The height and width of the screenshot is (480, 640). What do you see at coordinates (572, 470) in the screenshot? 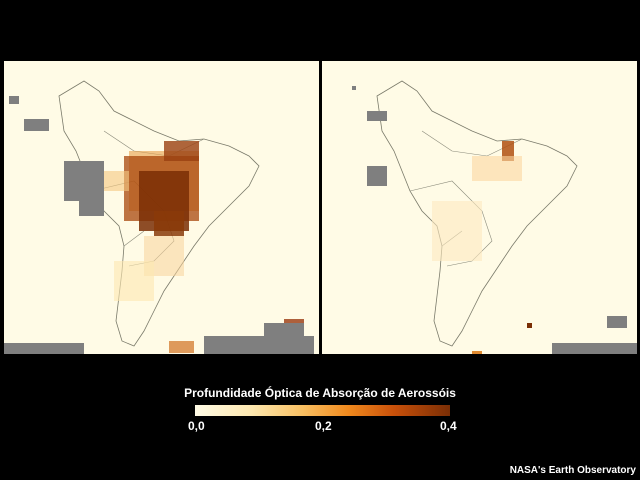
I see `credit-text: NASA's Earth Observatory` at bounding box center [572, 470].